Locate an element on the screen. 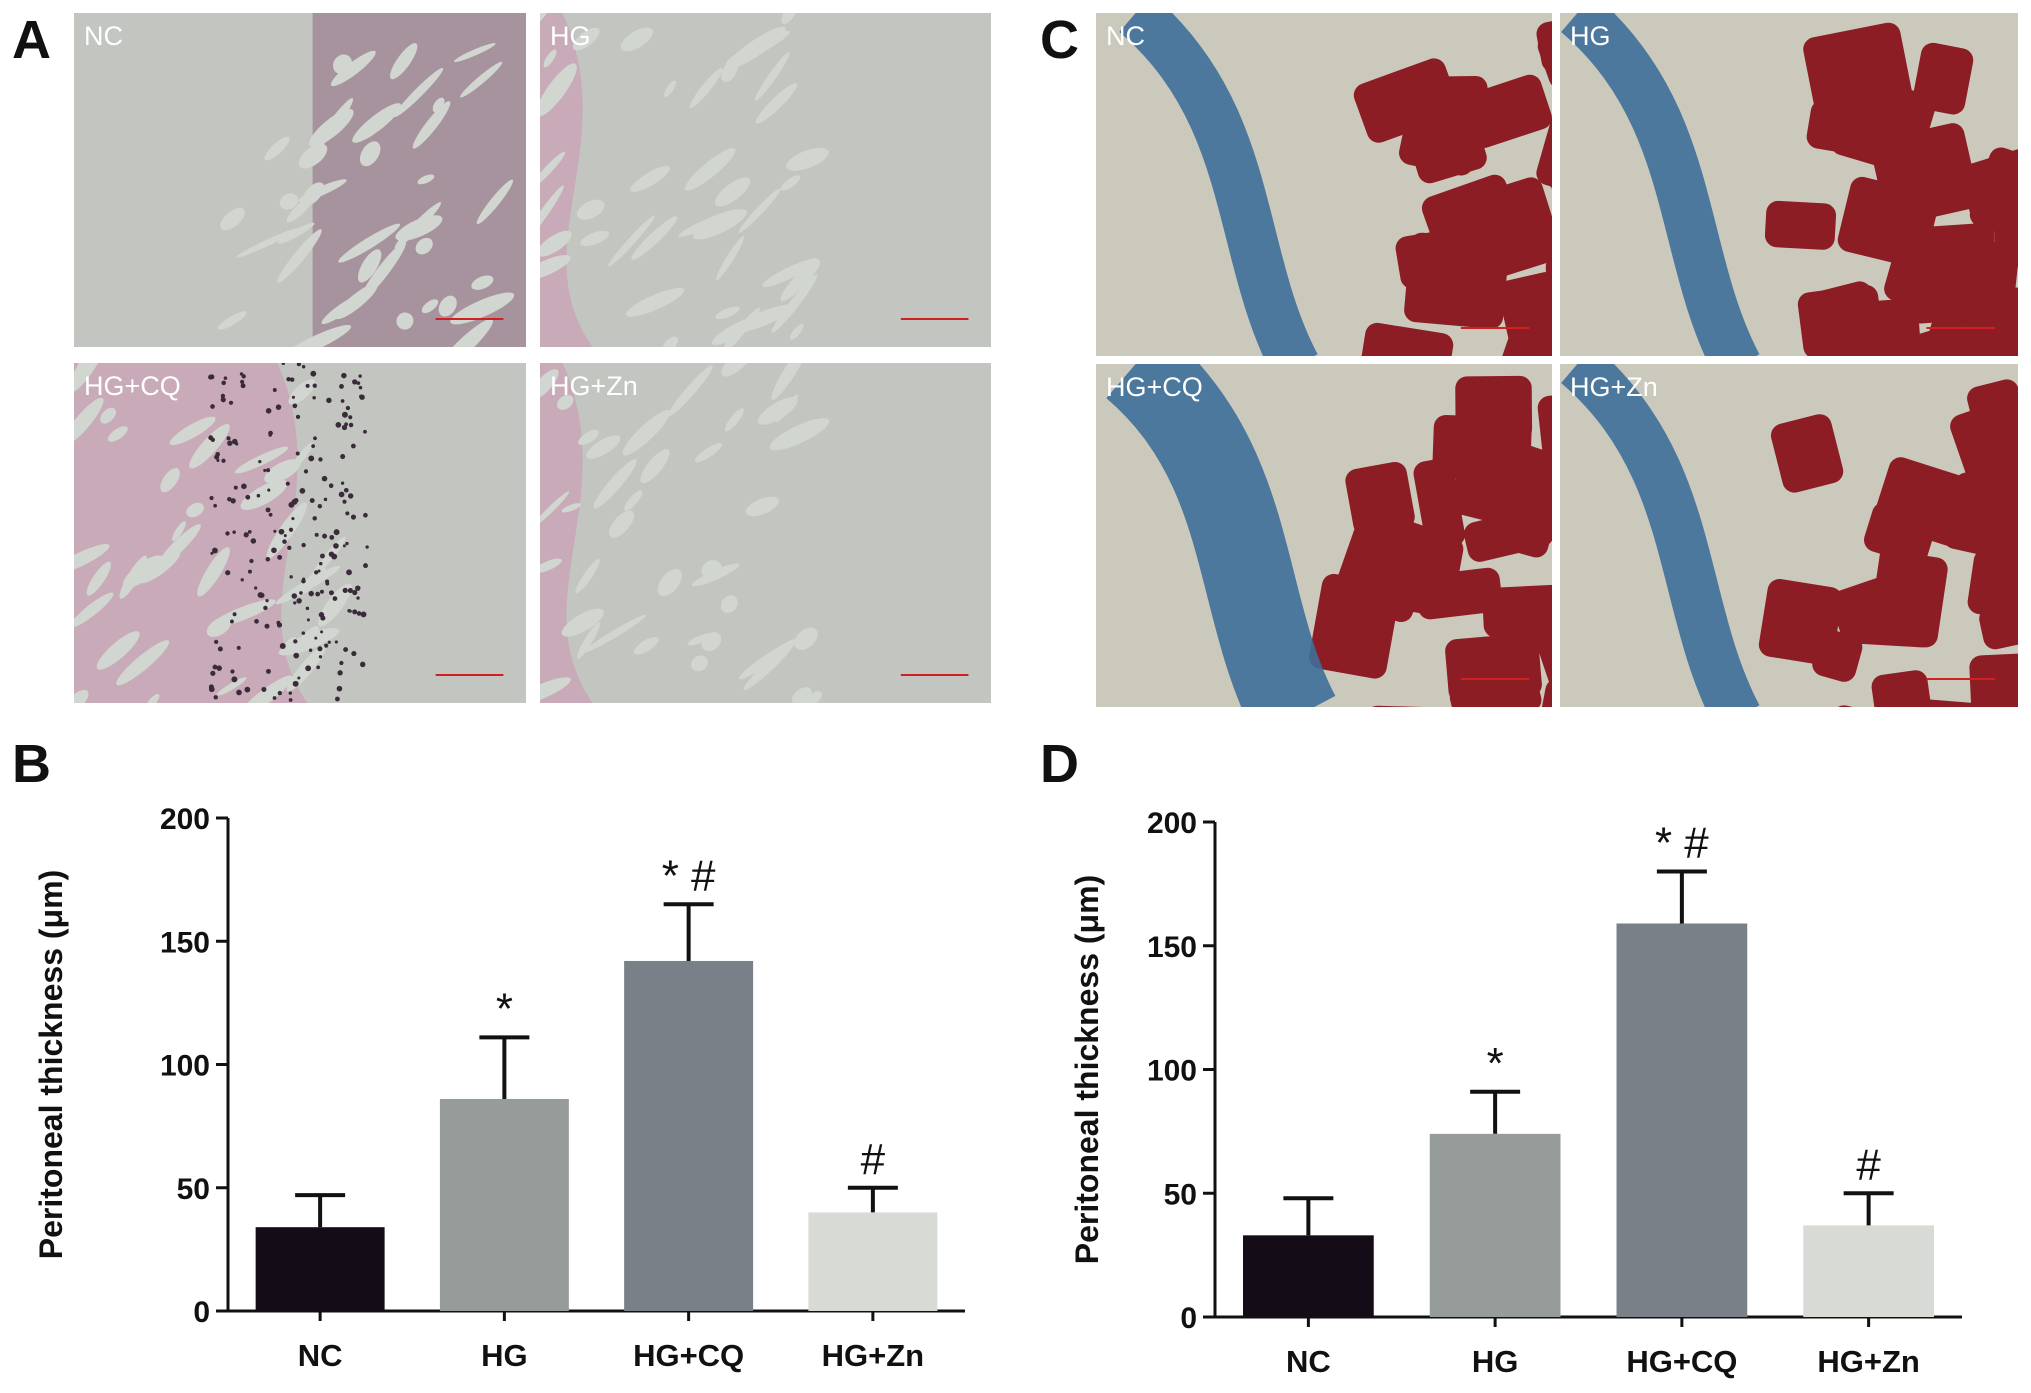 This screenshot has height=1393, width=2031. tissue is located at coordinates (566, 533).